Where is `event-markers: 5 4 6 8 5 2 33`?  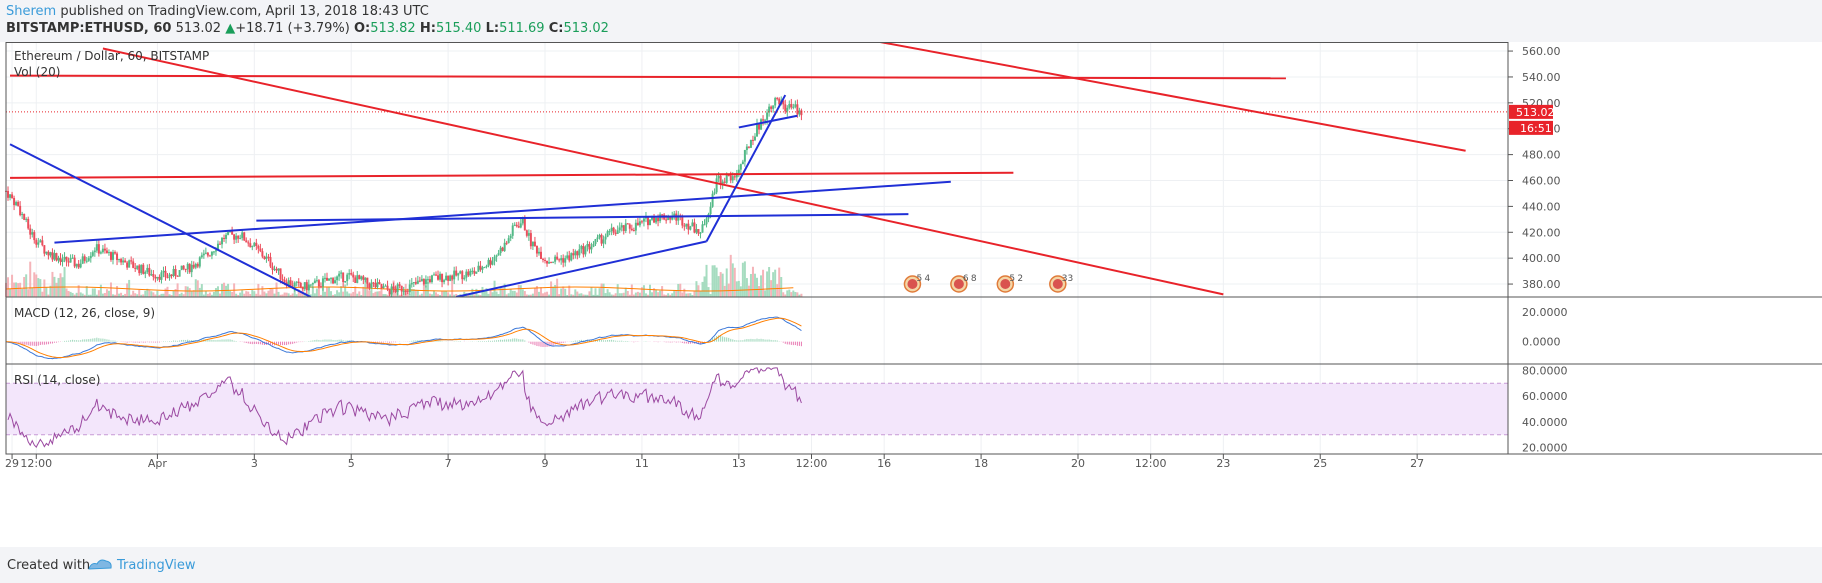
event-markers: 5 4 6 8 5 2 33 is located at coordinates (988, 283).